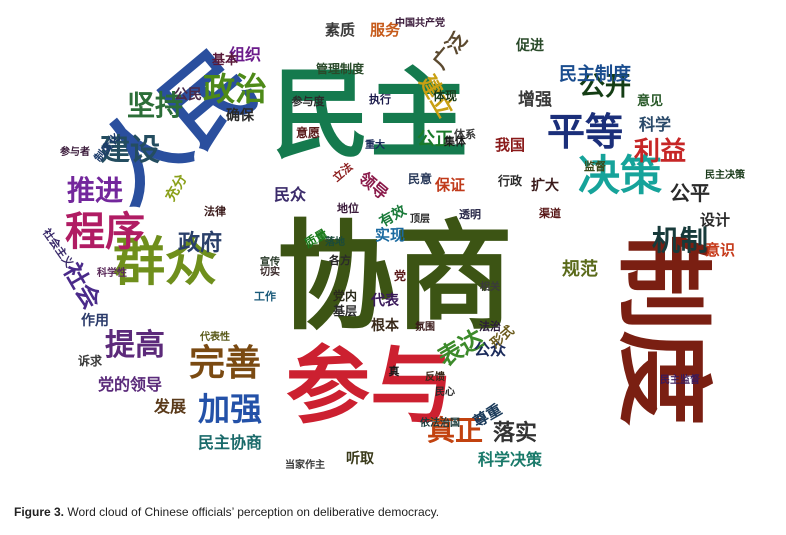 This screenshot has height=535, width=786. Describe the element at coordinates (490, 326) in the screenshot. I see `cloud-word: 法治` at that location.